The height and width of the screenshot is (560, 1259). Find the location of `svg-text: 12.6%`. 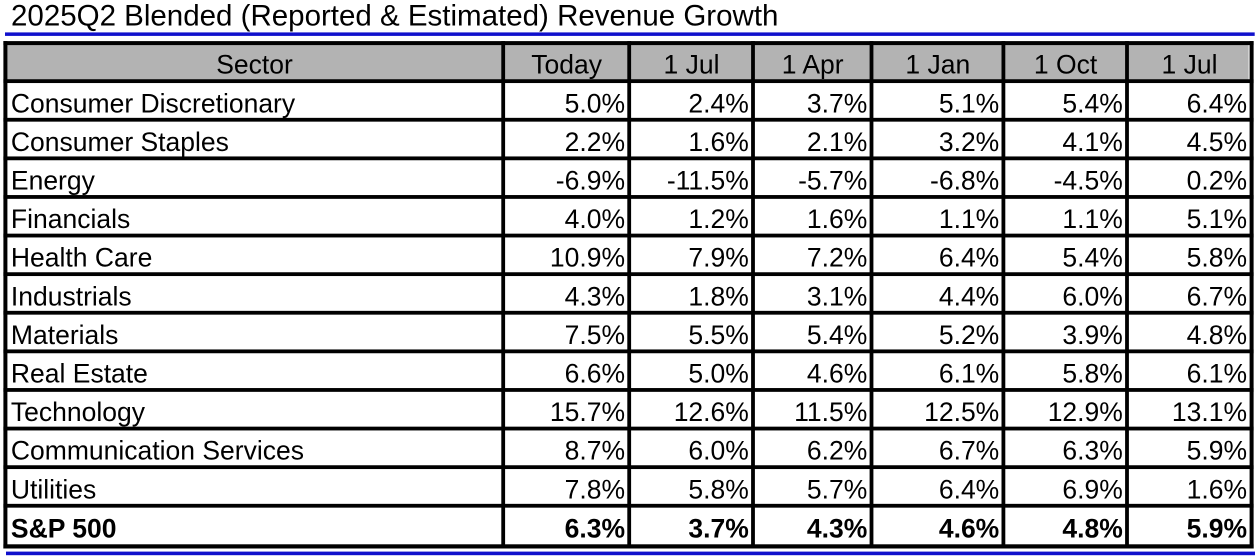

svg-text: 12.6% is located at coordinates (711, 412).